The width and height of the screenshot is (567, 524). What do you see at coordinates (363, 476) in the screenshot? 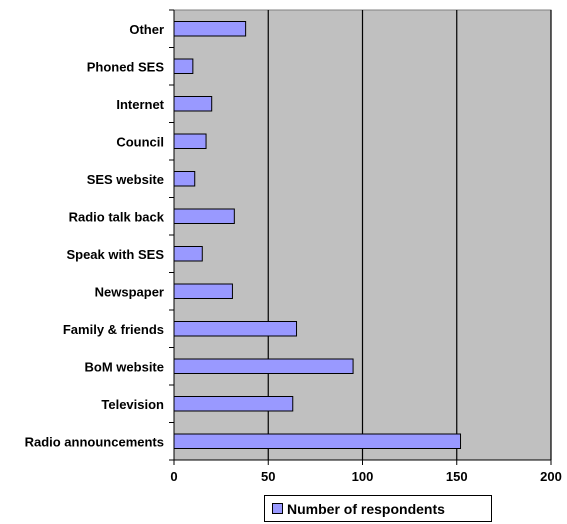
I see `x-tick-label: 100` at bounding box center [363, 476].